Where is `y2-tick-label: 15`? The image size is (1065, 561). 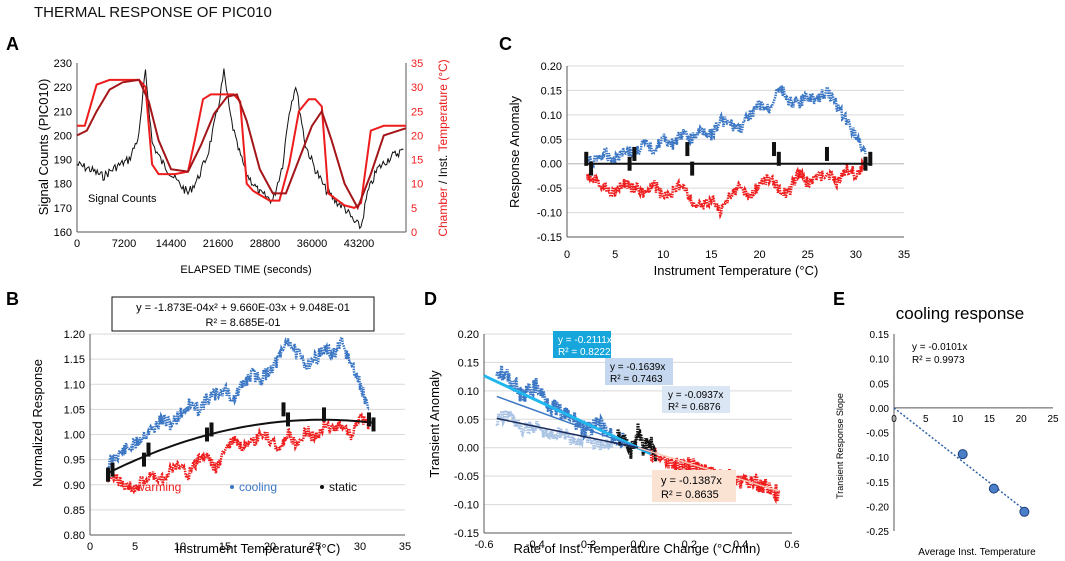
y2-tick-label: 15 is located at coordinates (417, 161).